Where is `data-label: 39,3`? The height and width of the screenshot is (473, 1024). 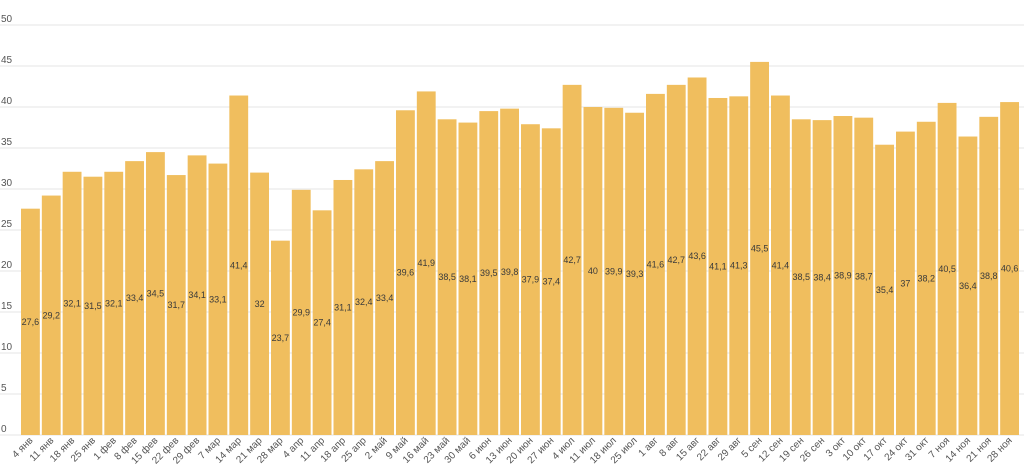 data-label: 39,3 is located at coordinates (635, 274).